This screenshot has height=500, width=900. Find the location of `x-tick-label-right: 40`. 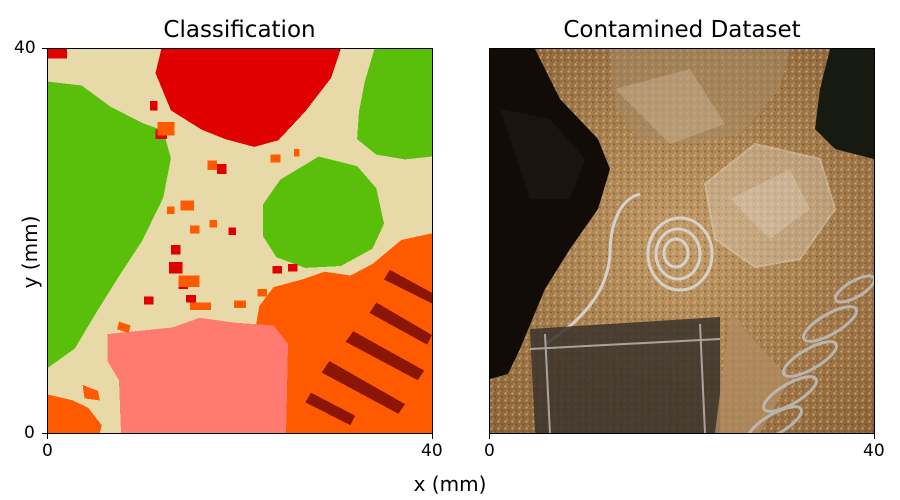

x-tick-label-right: 40 is located at coordinates (432, 451).